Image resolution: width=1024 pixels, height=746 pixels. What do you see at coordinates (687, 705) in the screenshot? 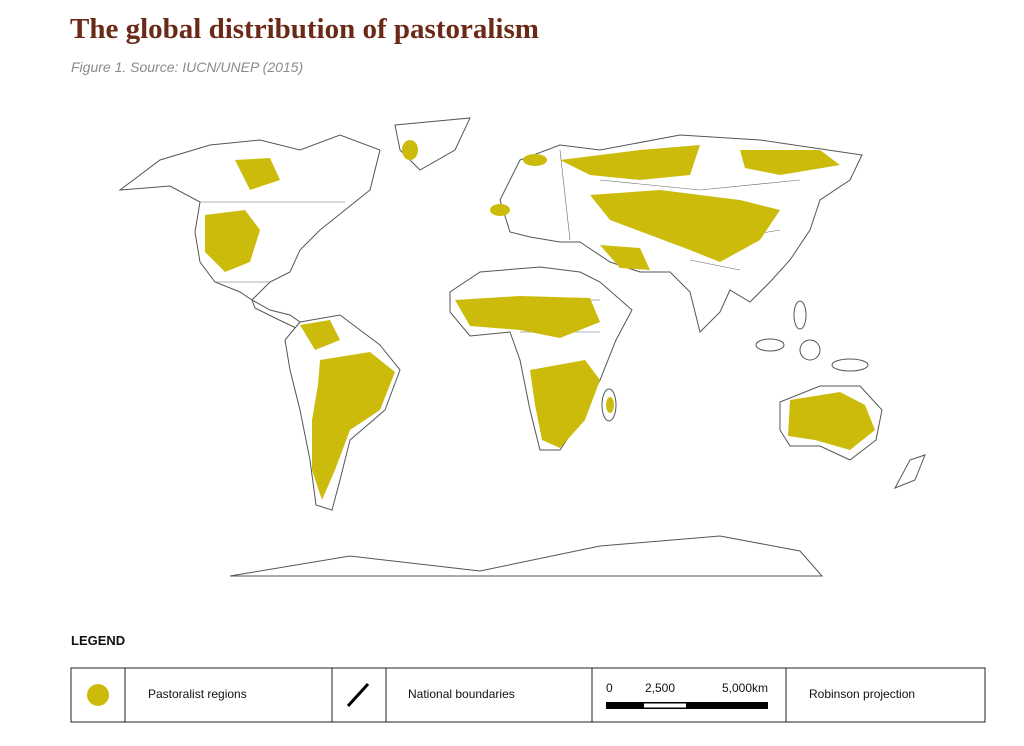
I see `scale-bar` at bounding box center [687, 705].